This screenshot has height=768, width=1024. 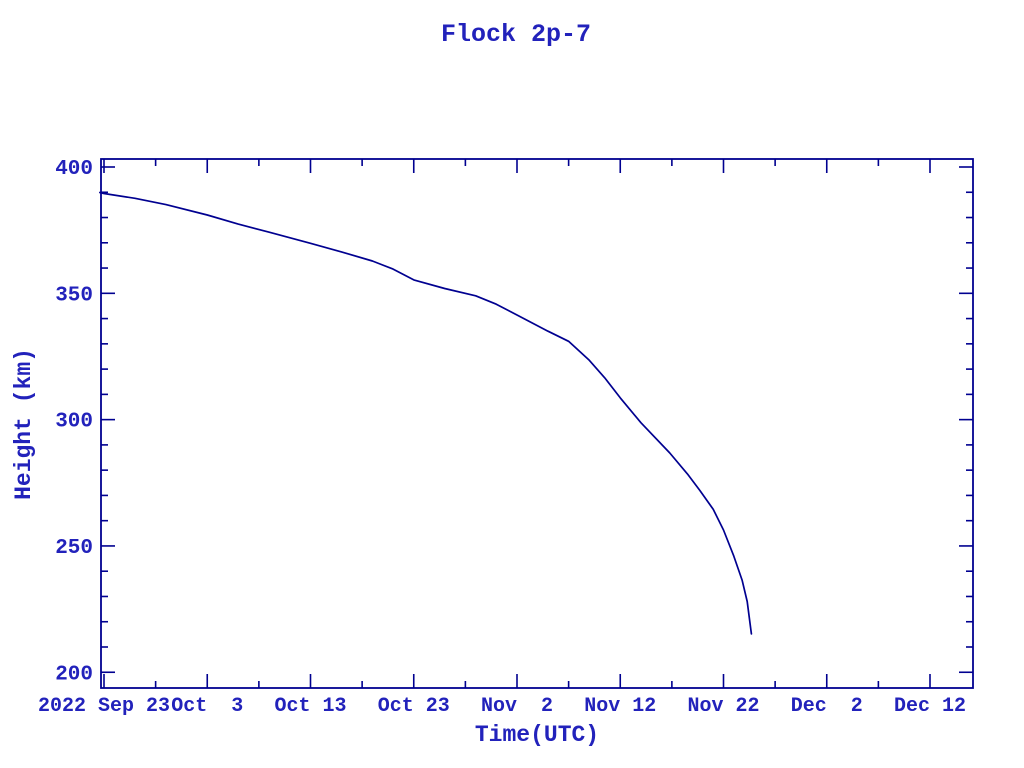 What do you see at coordinates (24, 424) in the screenshot?
I see `y-axis-label: Height (km)` at bounding box center [24, 424].